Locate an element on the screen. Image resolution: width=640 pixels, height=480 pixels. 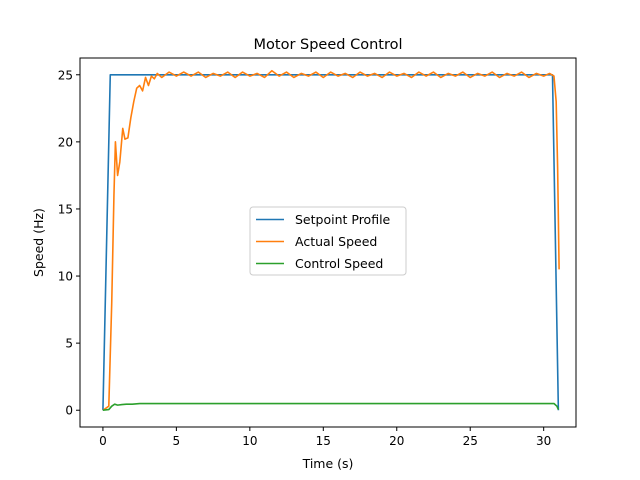
y-tick-label: 10 is located at coordinates (65, 277).